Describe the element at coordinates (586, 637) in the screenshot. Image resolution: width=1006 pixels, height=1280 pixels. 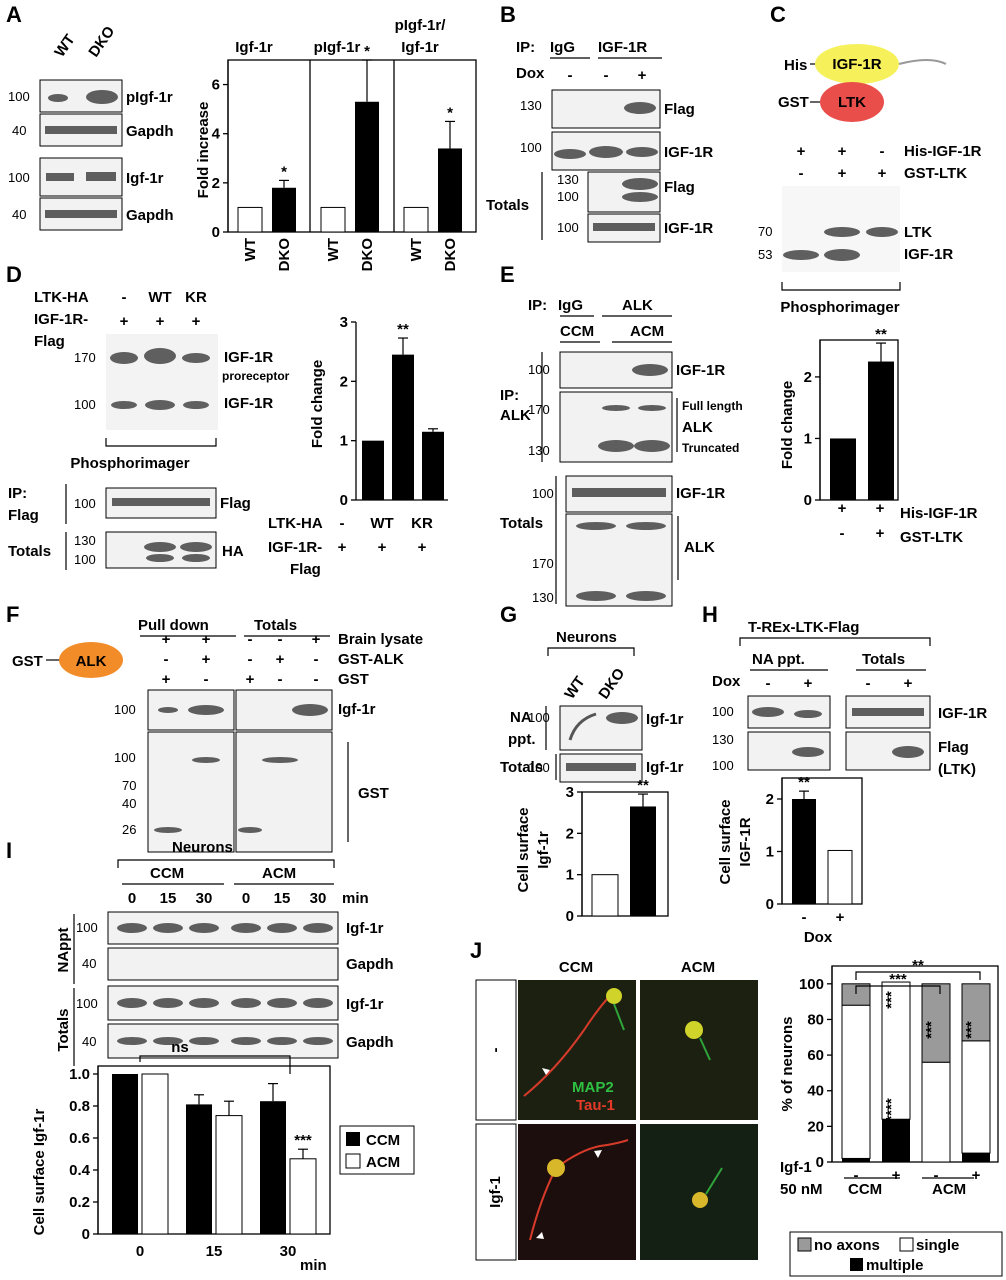
I see `group-header: Neurons` at that location.